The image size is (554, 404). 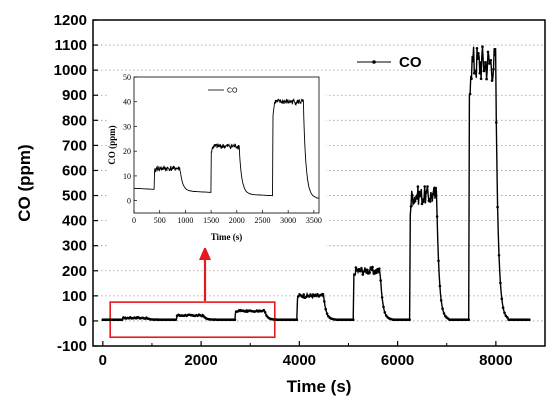 I want to click on inset-x-tick-label: 2500, so click(x=262, y=220).